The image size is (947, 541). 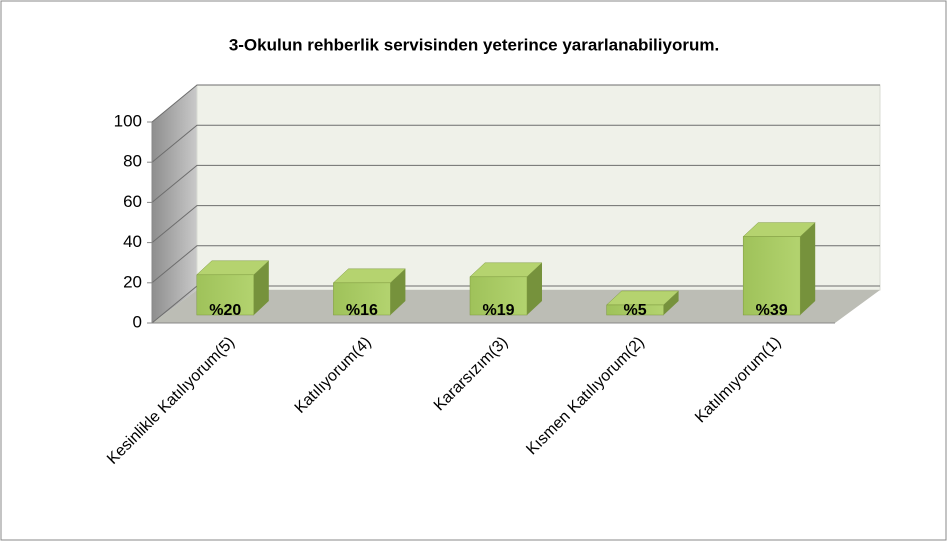 I want to click on data-label: %19, so click(x=498, y=310).